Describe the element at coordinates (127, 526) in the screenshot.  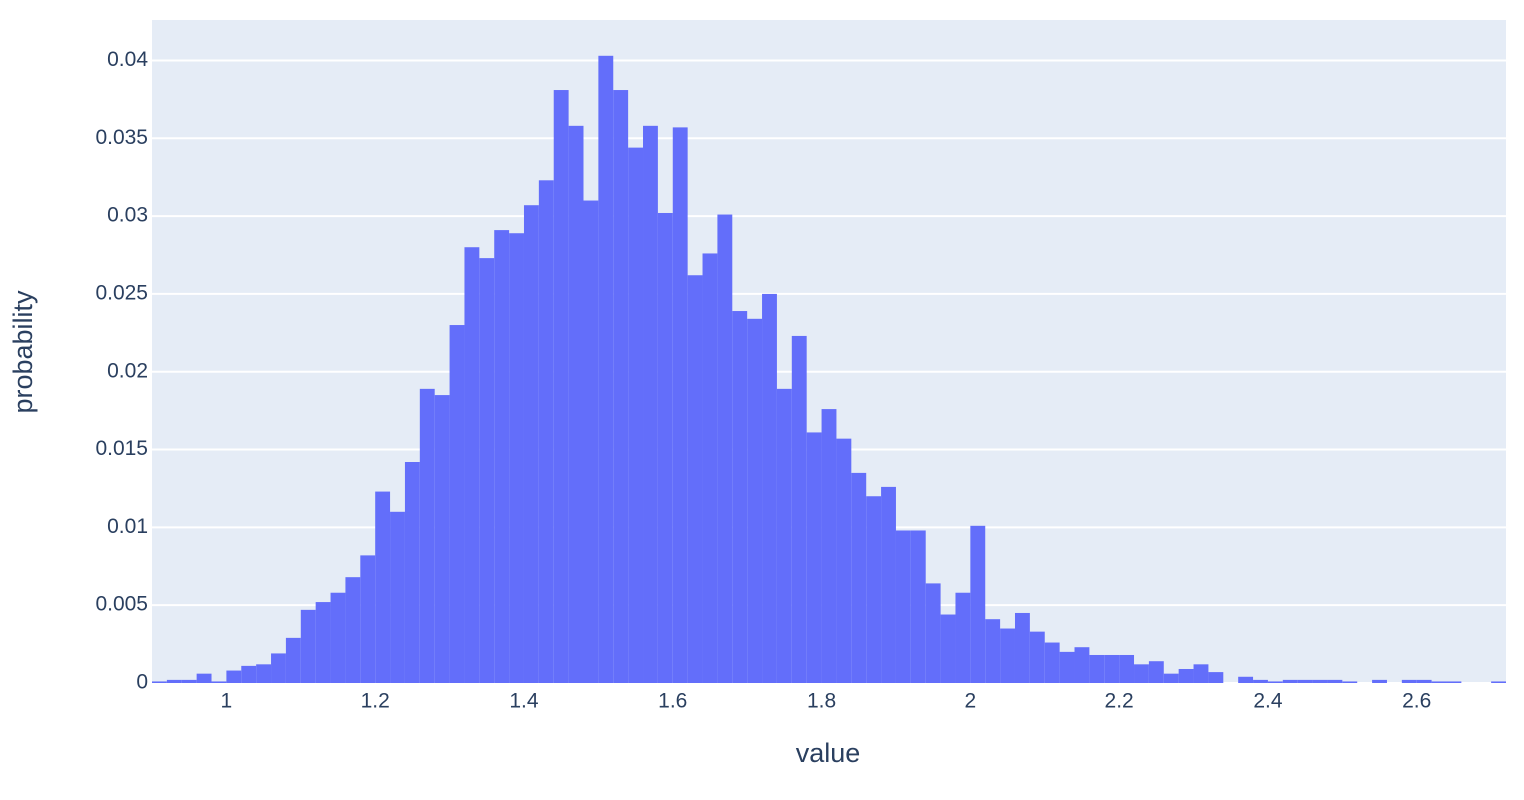
I see `y-tick-label: 0.01` at that location.